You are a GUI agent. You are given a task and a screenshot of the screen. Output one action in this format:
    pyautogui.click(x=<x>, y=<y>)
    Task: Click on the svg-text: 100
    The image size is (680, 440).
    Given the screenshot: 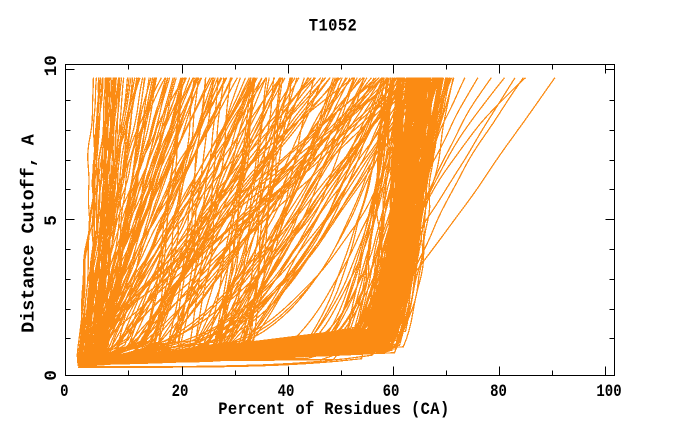 What is the action you would take?
    pyautogui.click(x=608, y=392)
    